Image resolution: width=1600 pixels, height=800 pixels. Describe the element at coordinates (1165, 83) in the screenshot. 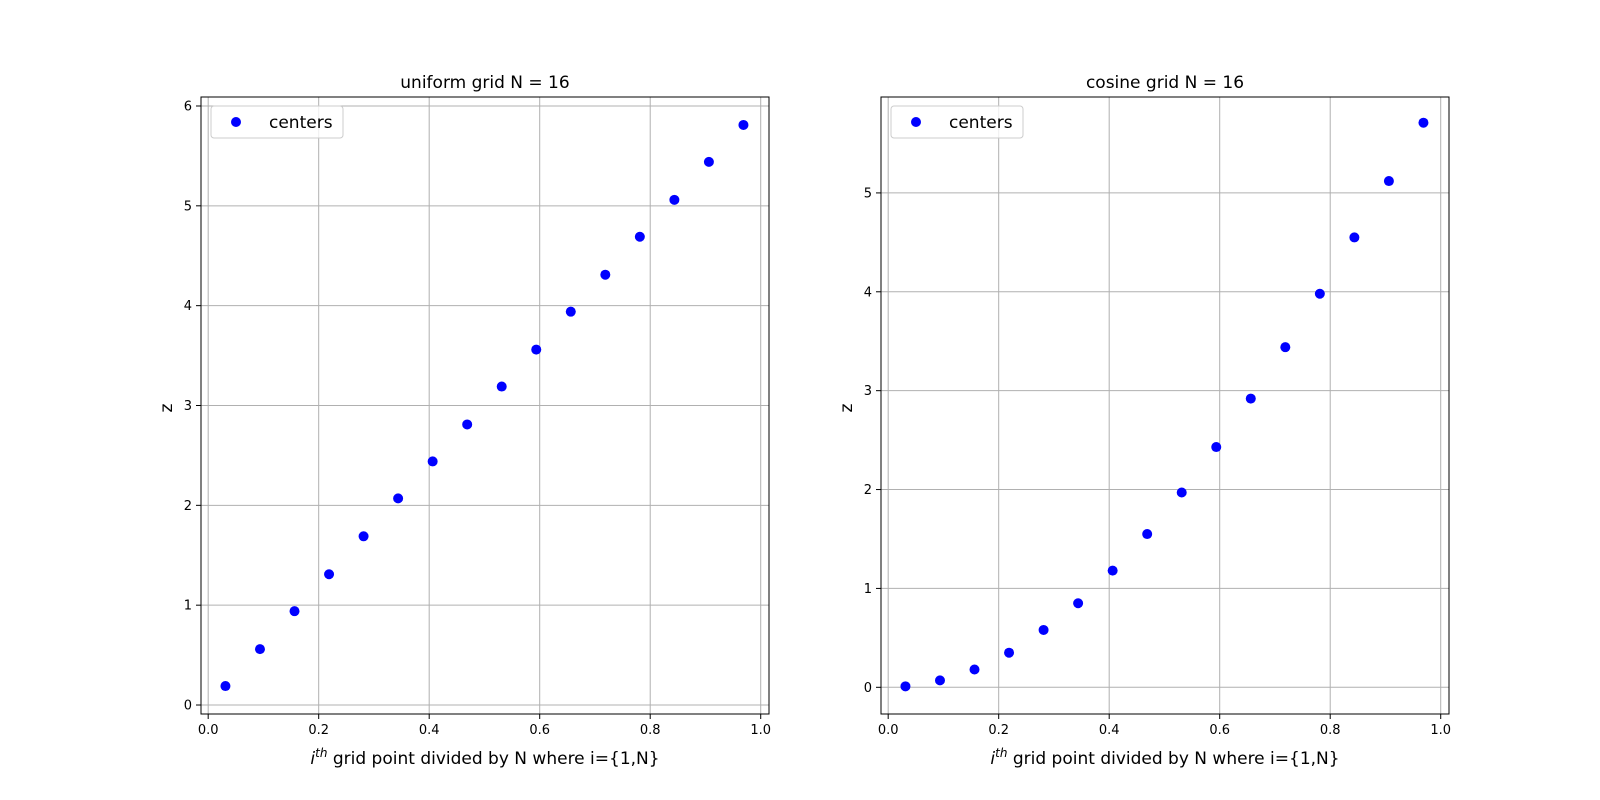

I see `chart-title: cosine grid N = 16` at that location.